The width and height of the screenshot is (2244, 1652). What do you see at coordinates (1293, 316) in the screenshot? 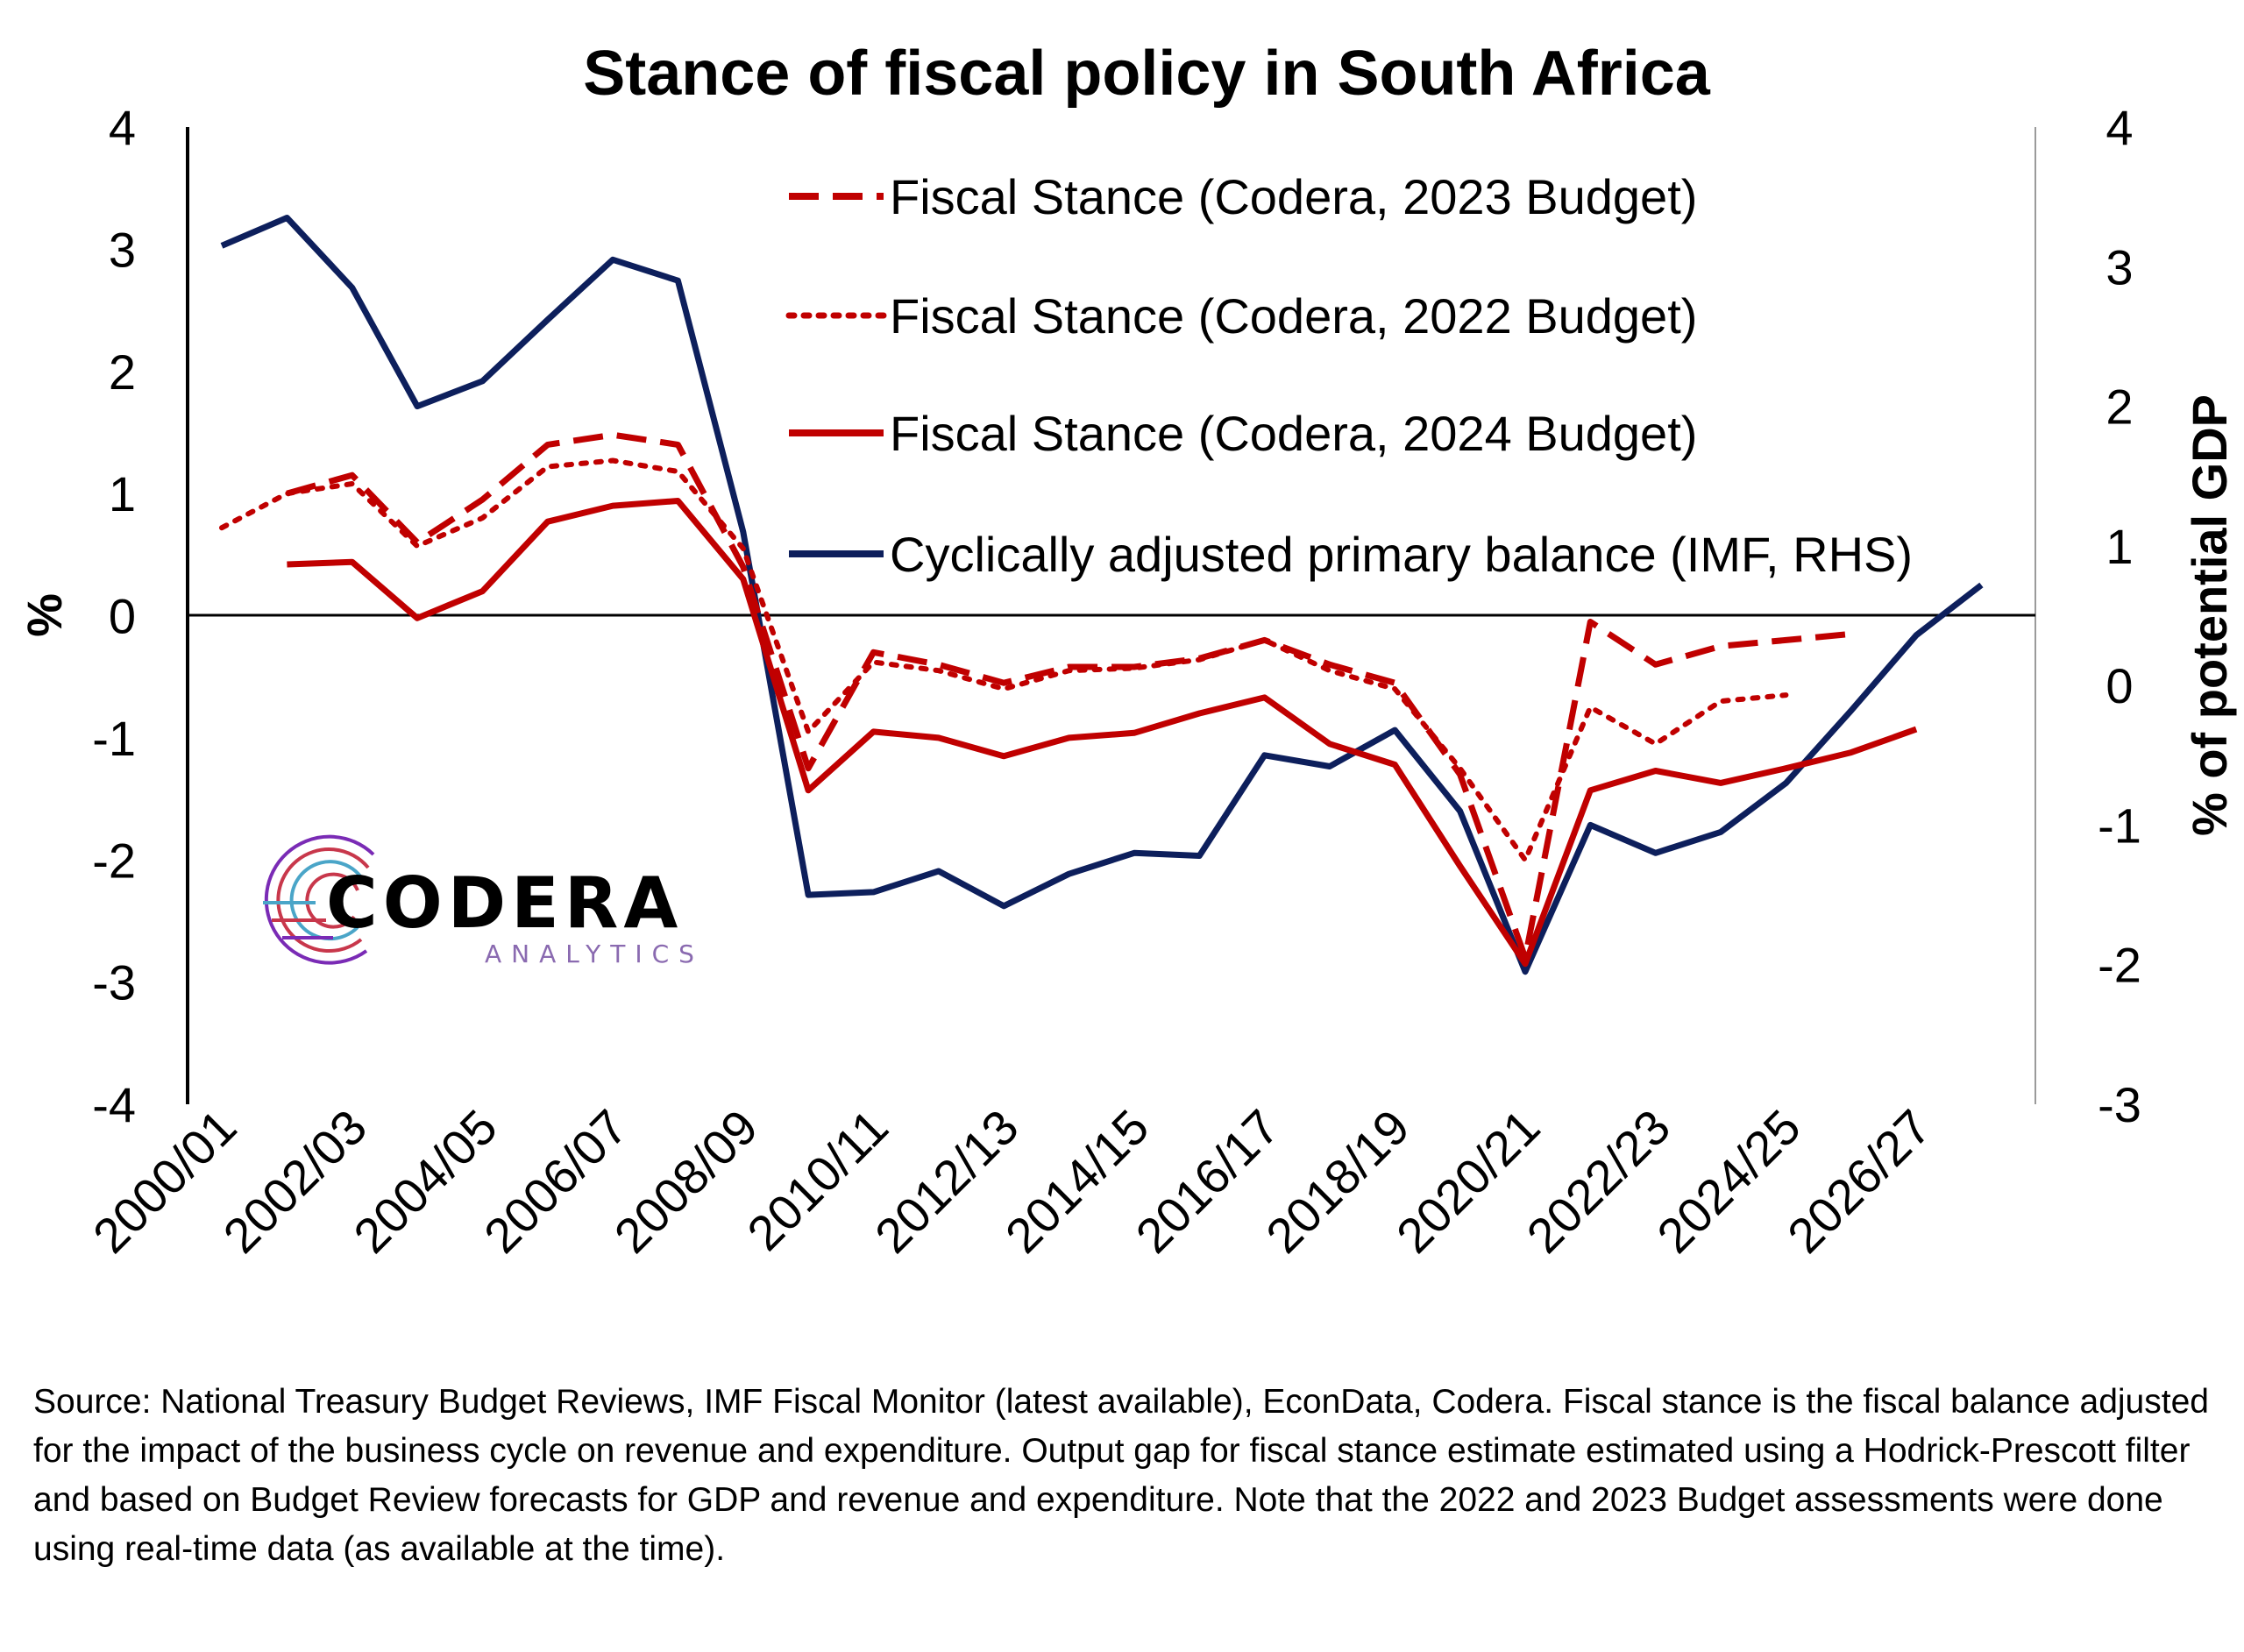
I see `legend-label: Fiscal Stance (Codera, 2022 Budget)` at bounding box center [1293, 316].